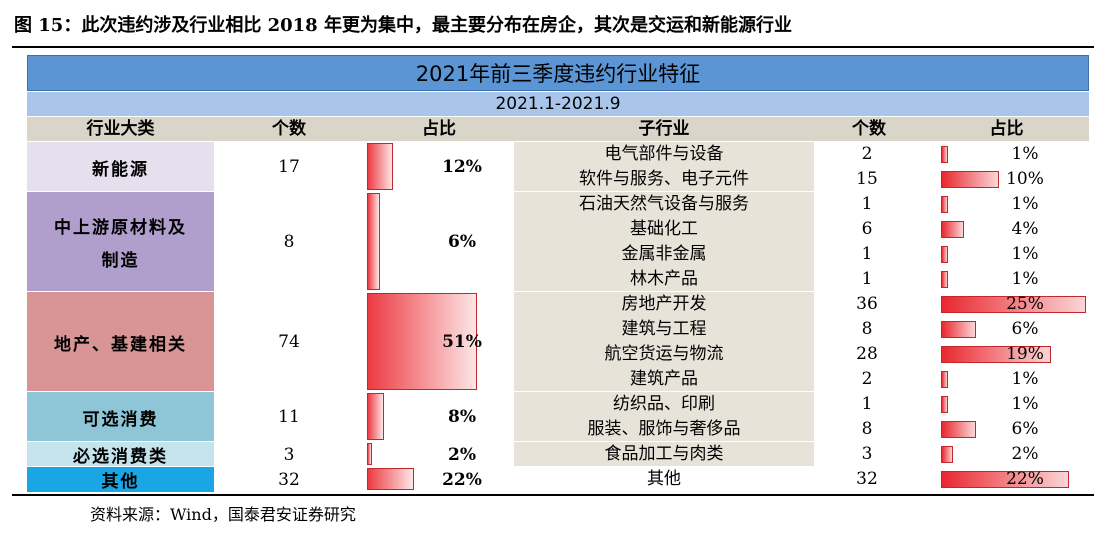 The width and height of the screenshot is (1106, 540). What do you see at coordinates (1025, 454) in the screenshot?
I see `subindustry-share-label: 2%` at bounding box center [1025, 454].